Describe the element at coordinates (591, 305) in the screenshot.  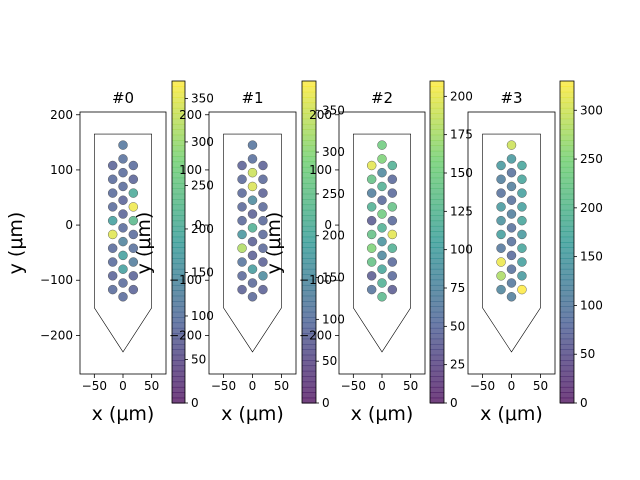
I see `colorbar-tick-label: 100` at that location.